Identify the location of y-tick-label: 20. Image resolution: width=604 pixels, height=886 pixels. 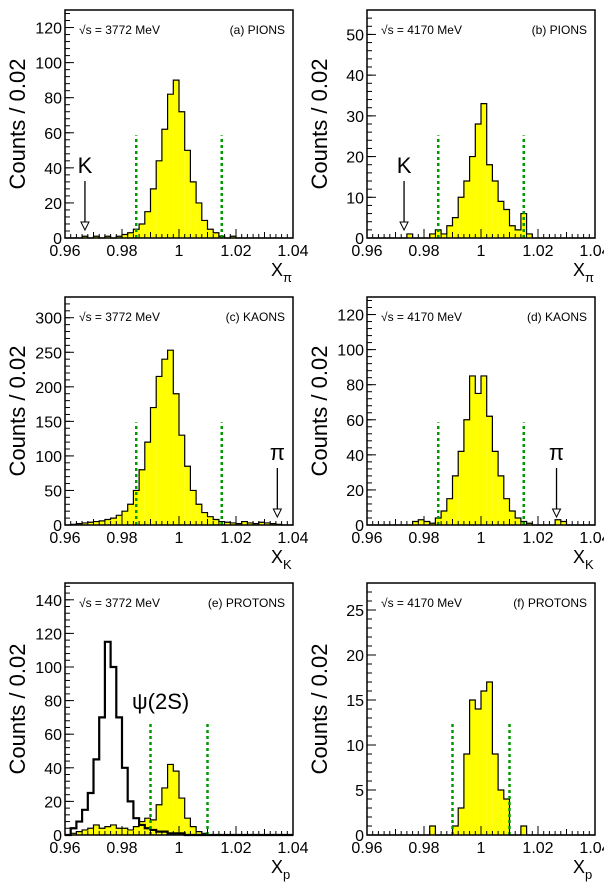
(355, 158).